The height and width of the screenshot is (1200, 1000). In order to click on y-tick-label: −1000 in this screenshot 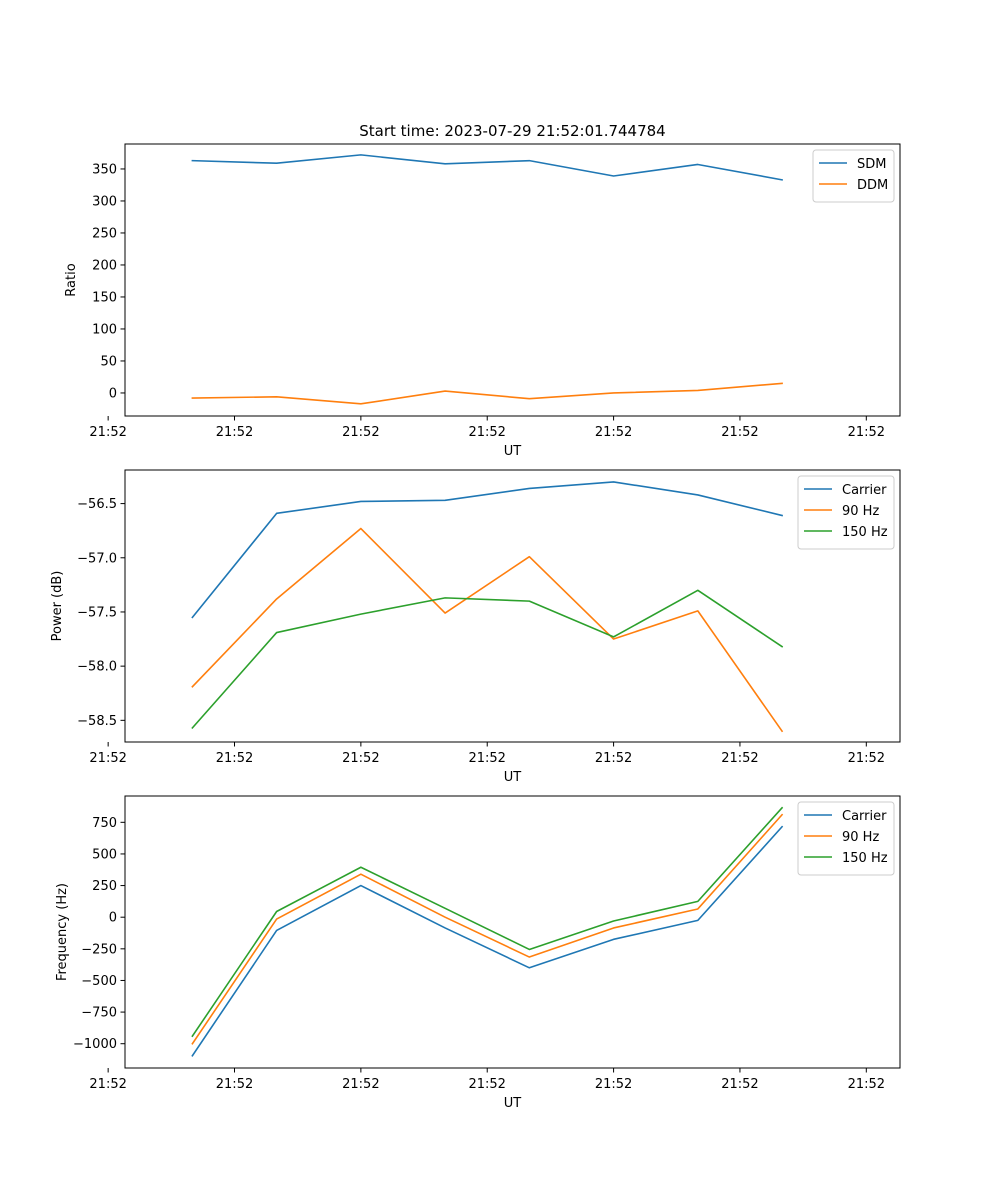, I will do `click(95, 1044)`.